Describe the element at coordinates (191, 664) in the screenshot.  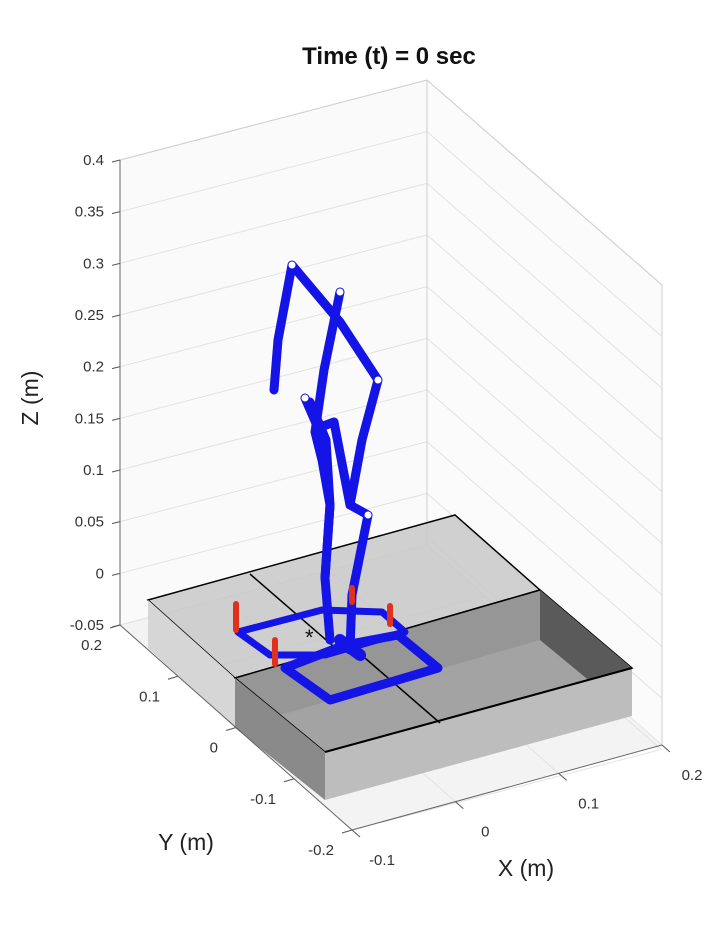
I see `upper-step-front` at that location.